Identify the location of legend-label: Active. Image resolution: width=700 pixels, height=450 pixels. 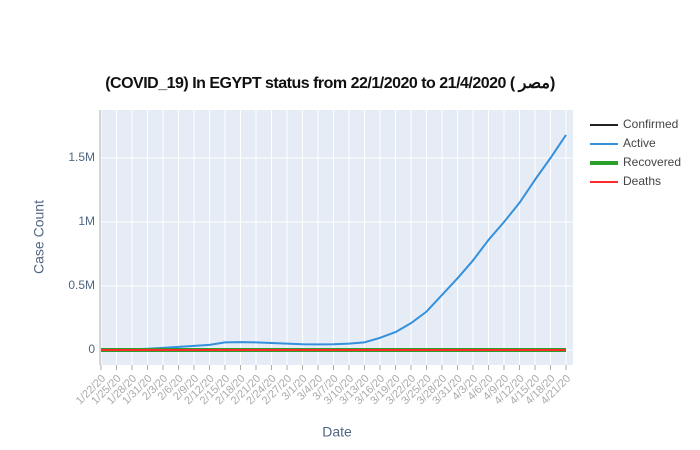
(639, 143).